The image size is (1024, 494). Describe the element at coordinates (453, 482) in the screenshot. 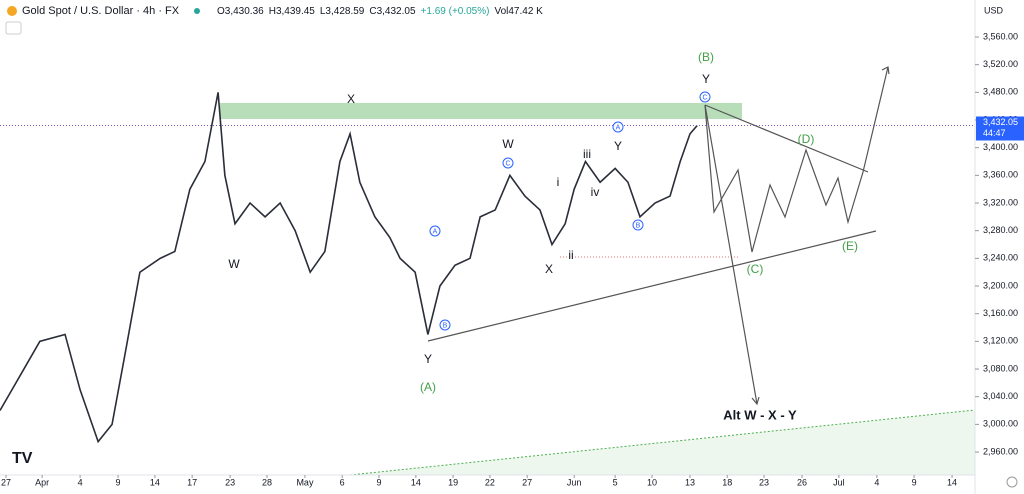

I see `x-tick-label: 19` at that location.